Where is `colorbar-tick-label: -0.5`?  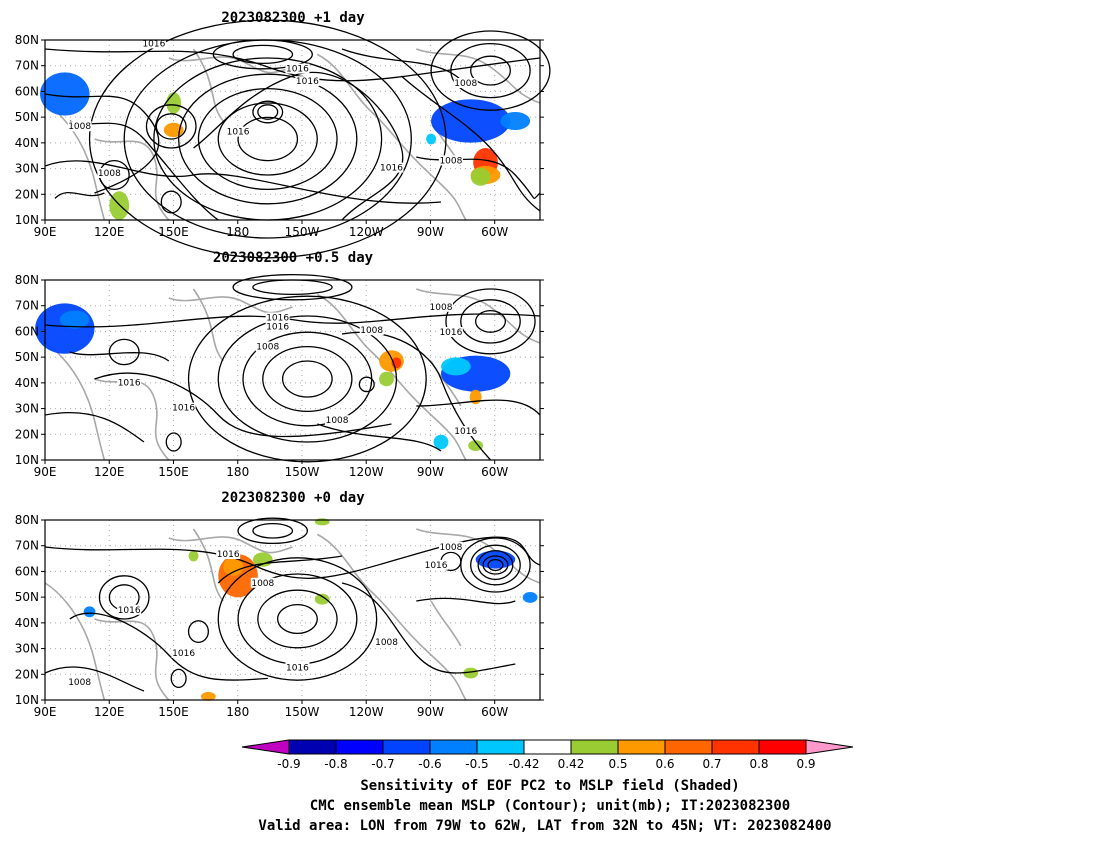
colorbar-tick-label: -0.5 is located at coordinates (476, 764).